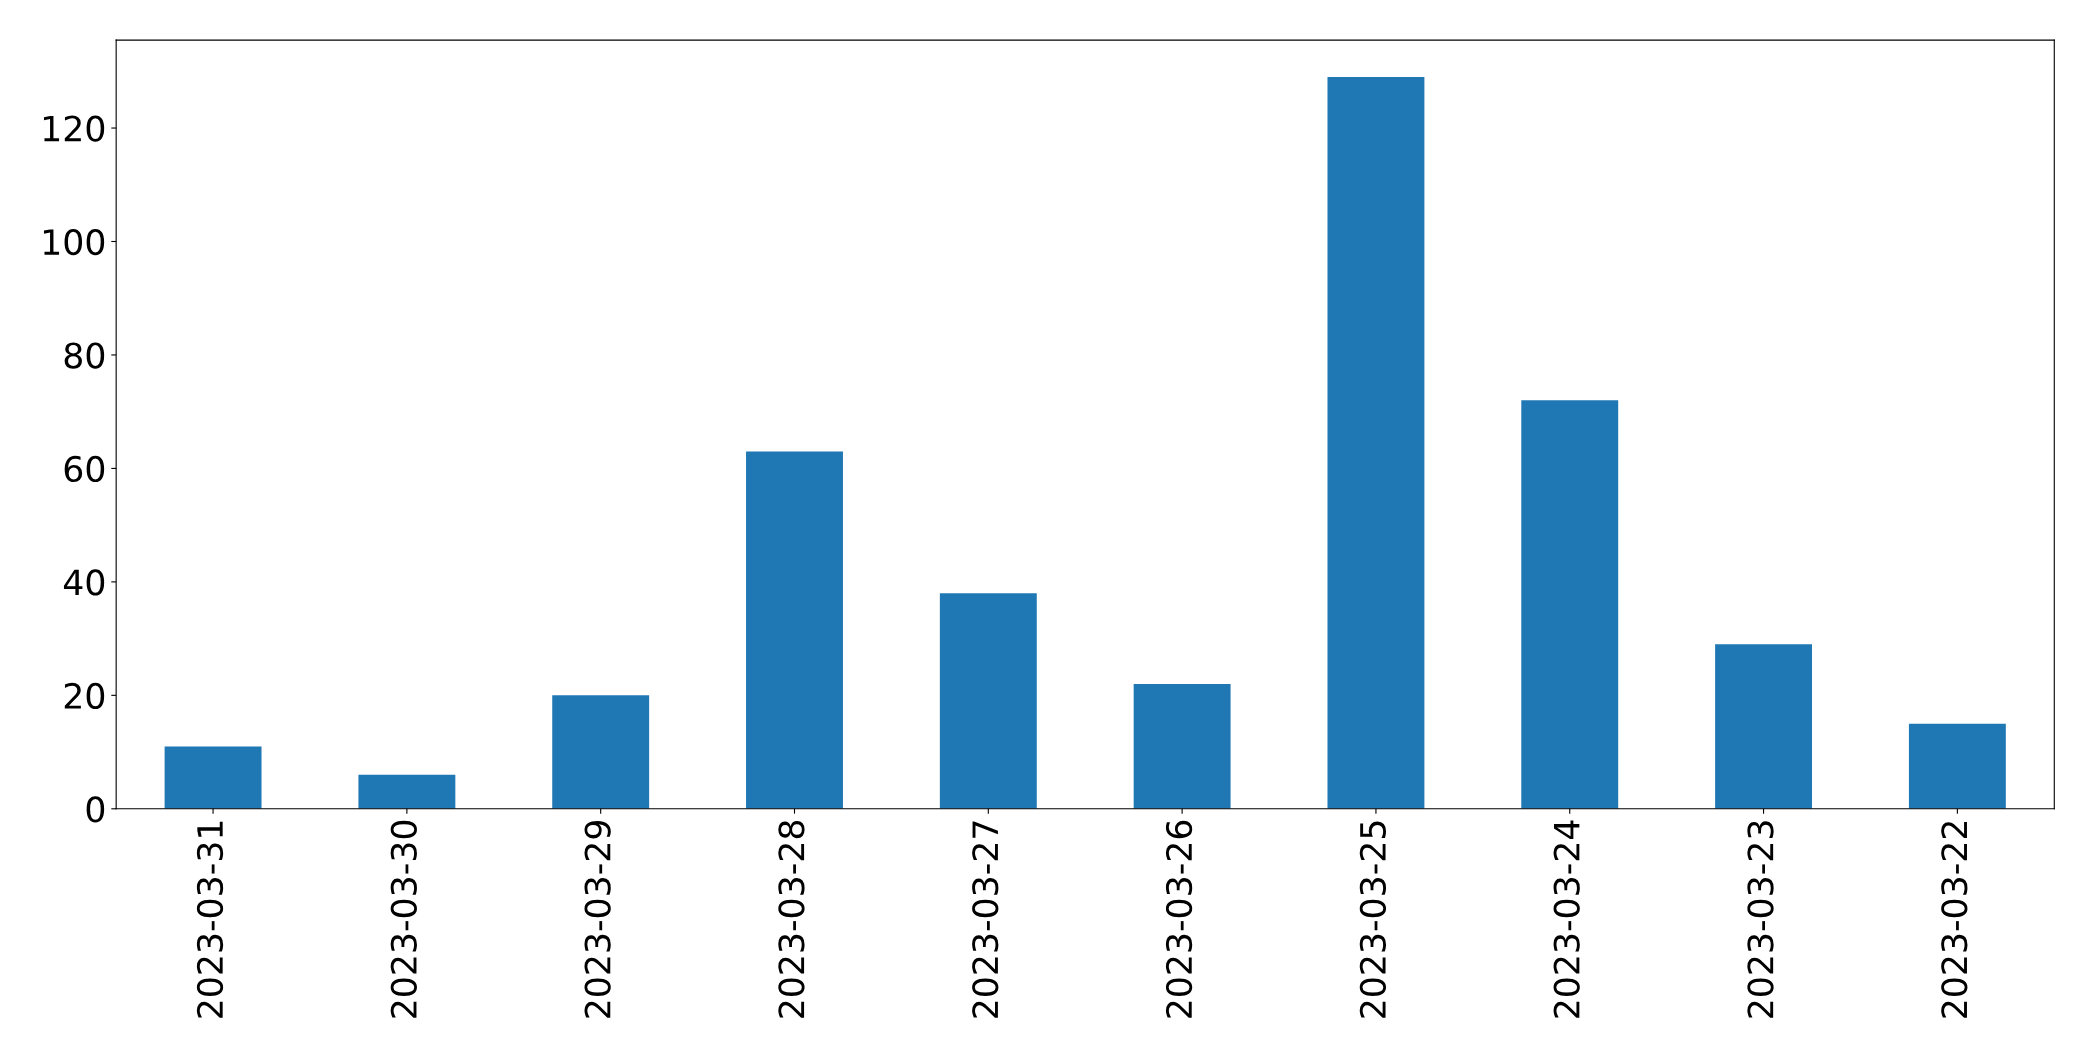  I want to click on y-tick-label: 0, so click(95, 809).